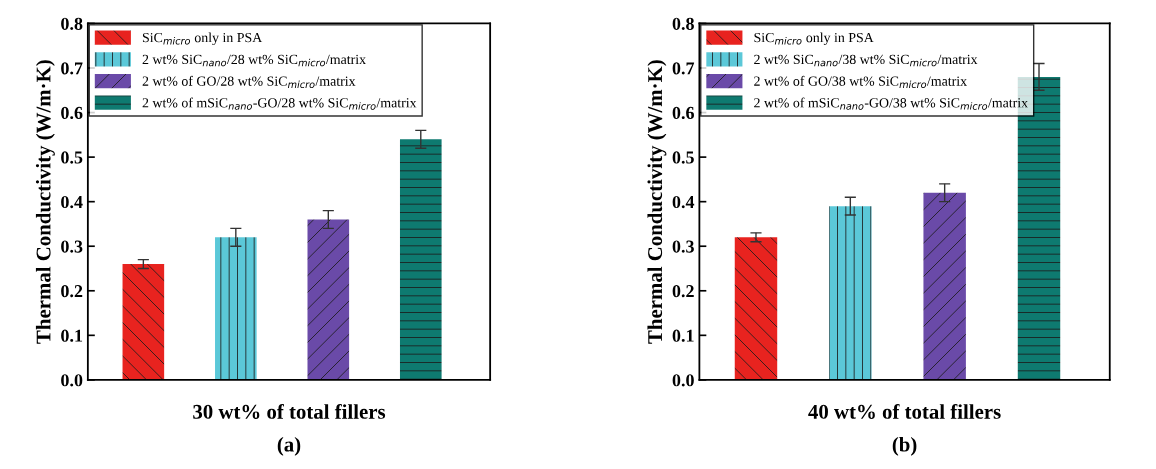  I want to click on text: (b), so click(904, 446).